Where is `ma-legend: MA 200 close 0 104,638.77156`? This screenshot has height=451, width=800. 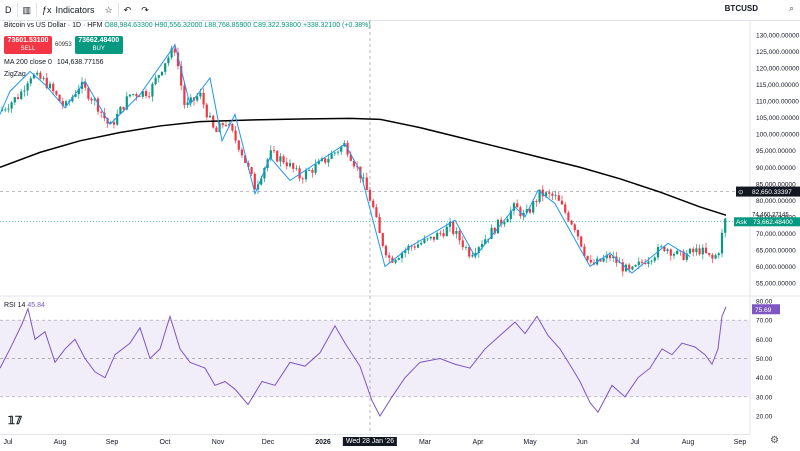
ma-legend: MA 200 close 0 104,638.77156 is located at coordinates (54, 62).